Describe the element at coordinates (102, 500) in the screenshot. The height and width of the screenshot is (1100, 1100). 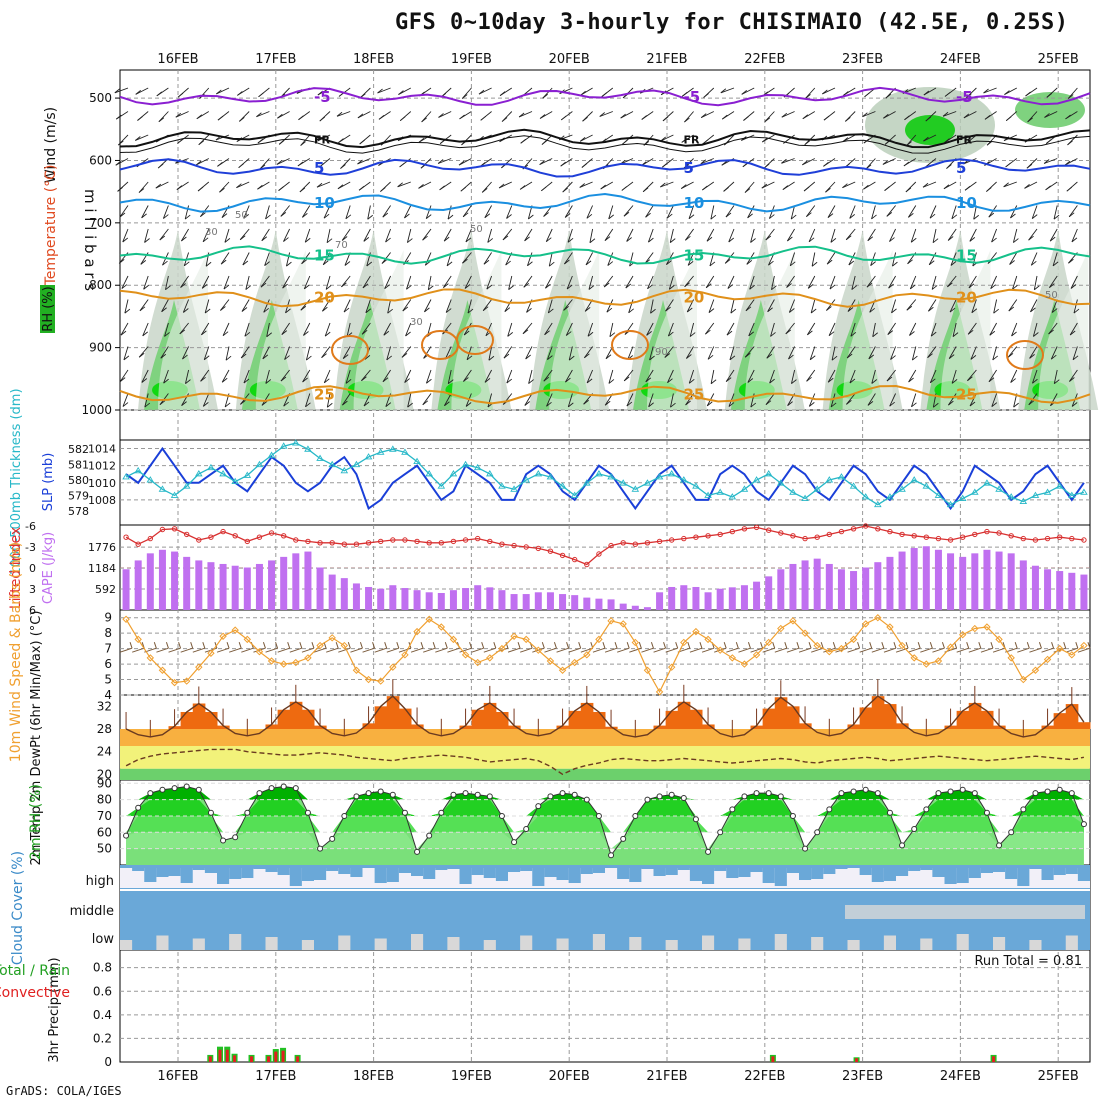
I see `slp-tick-label: 1008` at that location.